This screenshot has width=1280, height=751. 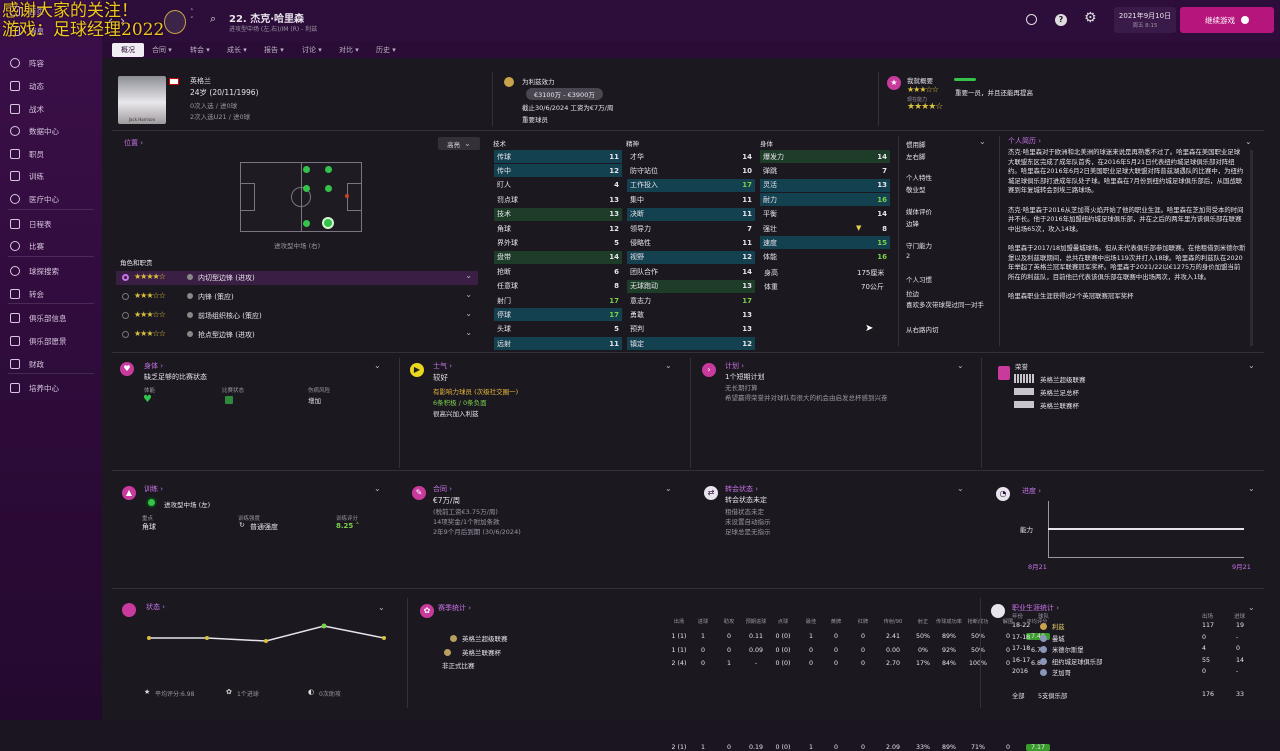 I want to click on position-header: 位置 ›, so click(x=134, y=143).